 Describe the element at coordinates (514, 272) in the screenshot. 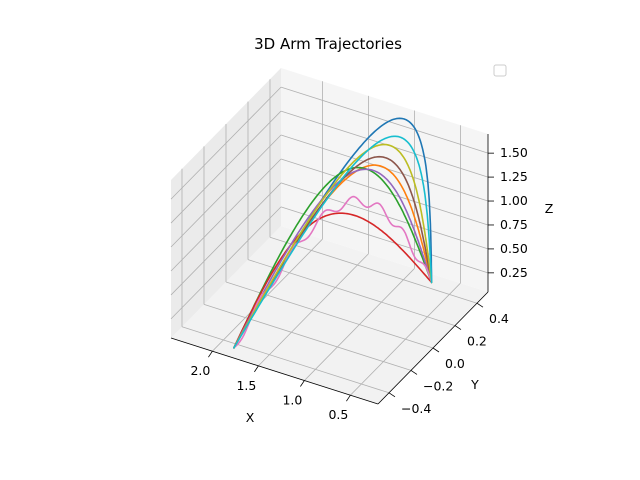

I see `z-tick-label: 0.25` at that location.